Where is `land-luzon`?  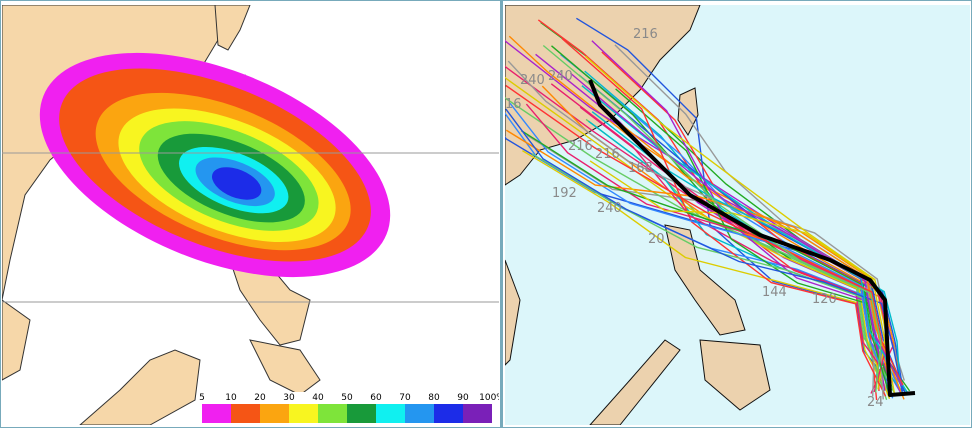 land-luzon is located at coordinates (705, 280).